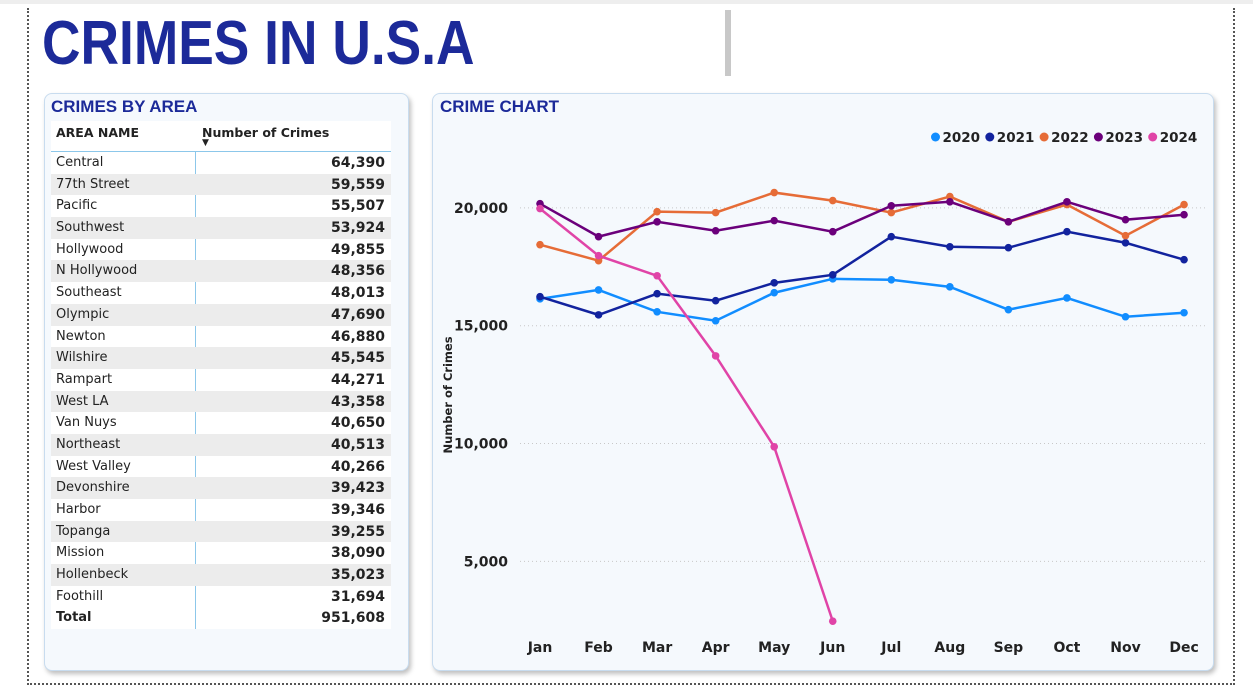  Describe the element at coordinates (832, 648) in the screenshot. I see `x-tick-label: Jun` at that location.